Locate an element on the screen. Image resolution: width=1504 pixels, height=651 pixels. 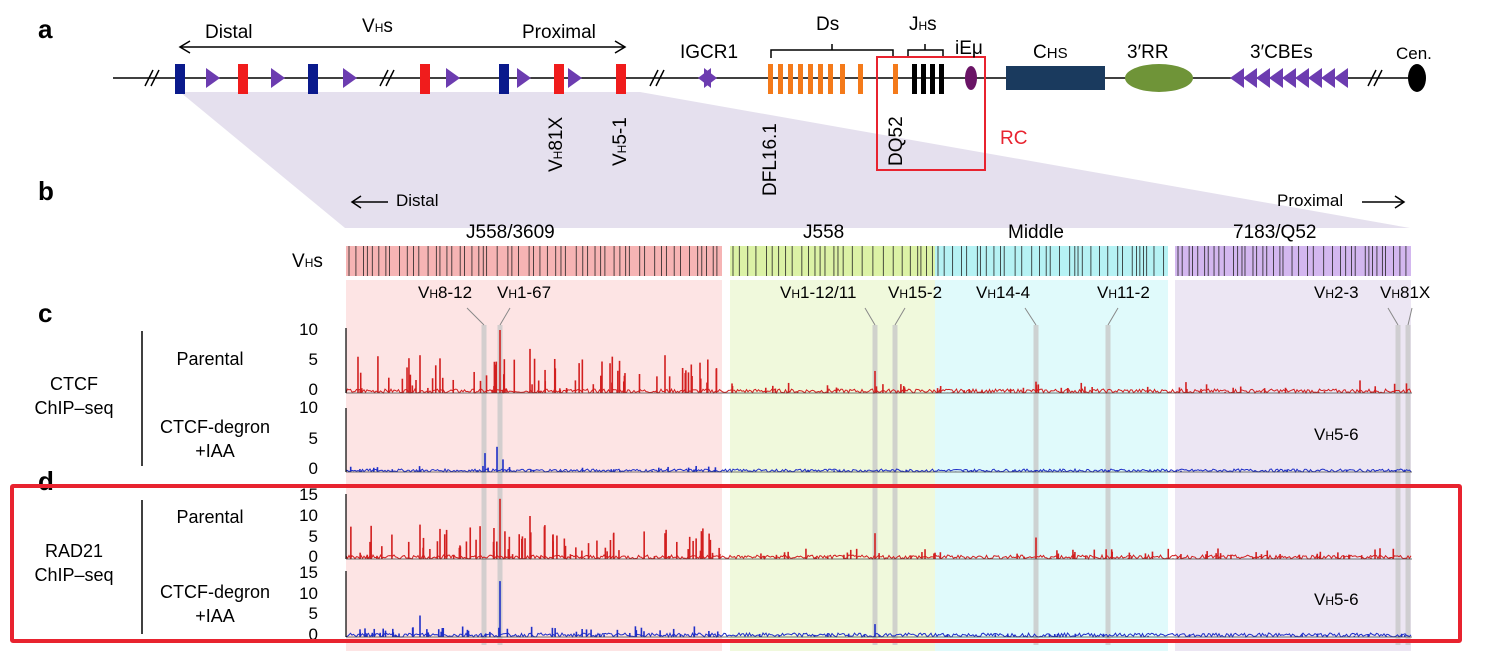
tick-rad21-deg-10: 10 is located at coordinates (308, 593).